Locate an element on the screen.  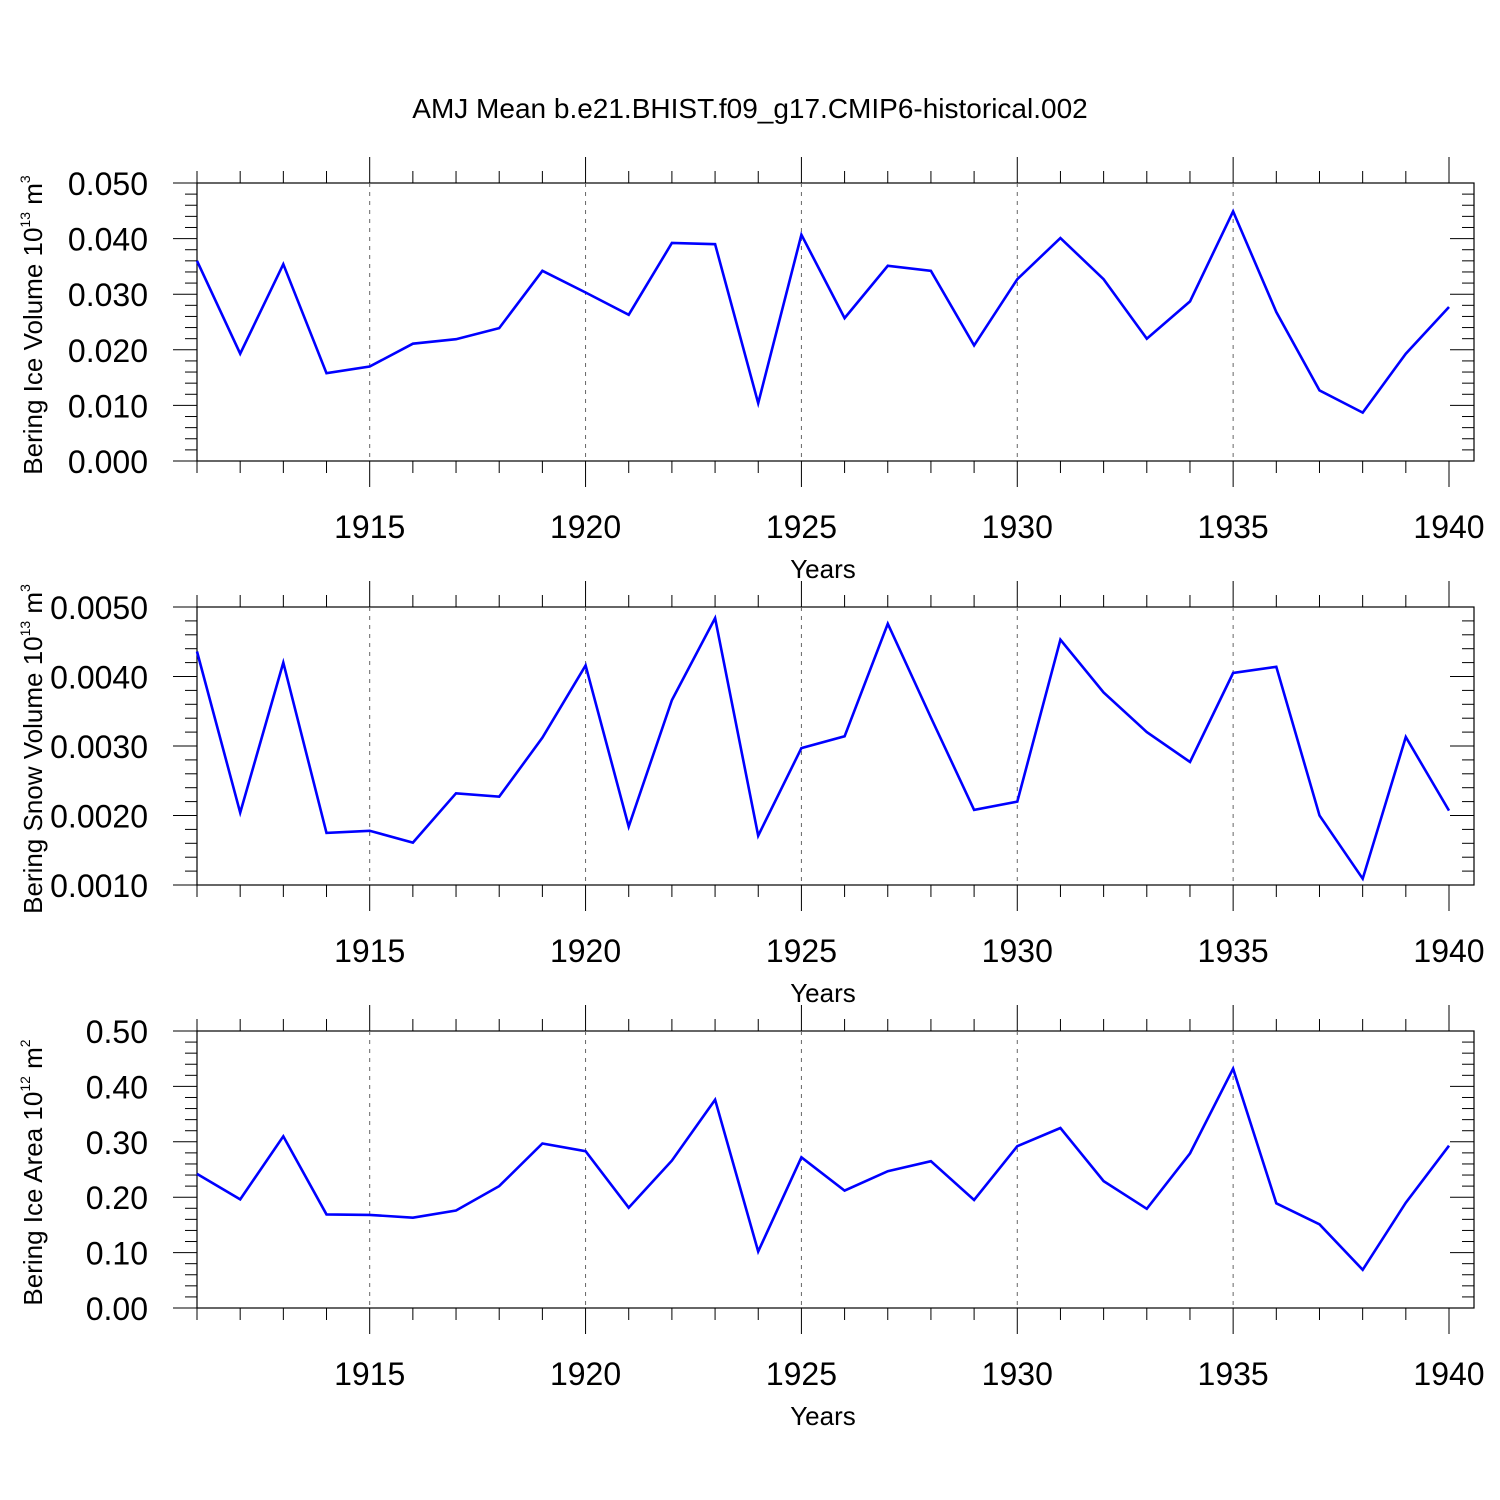
y-tick-label: 0.0030 is located at coordinates (99, 747).